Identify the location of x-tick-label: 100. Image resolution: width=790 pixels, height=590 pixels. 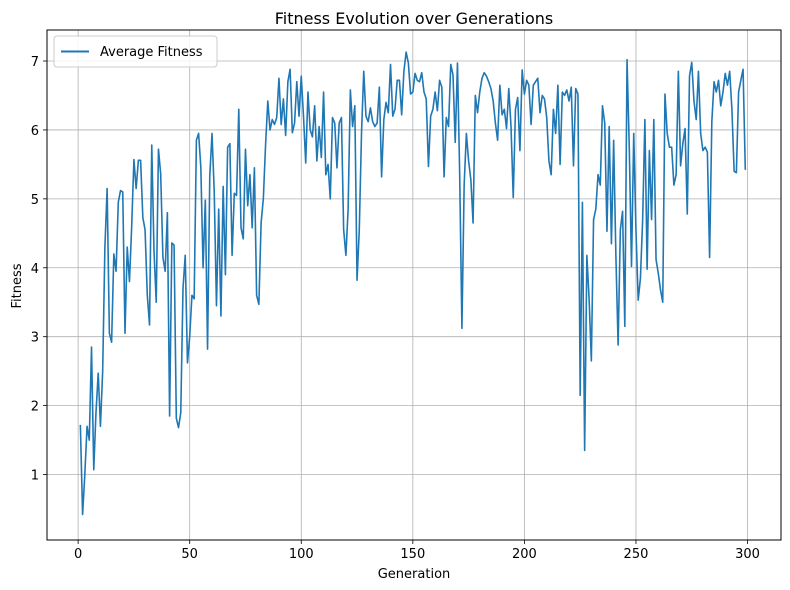
(301, 554).